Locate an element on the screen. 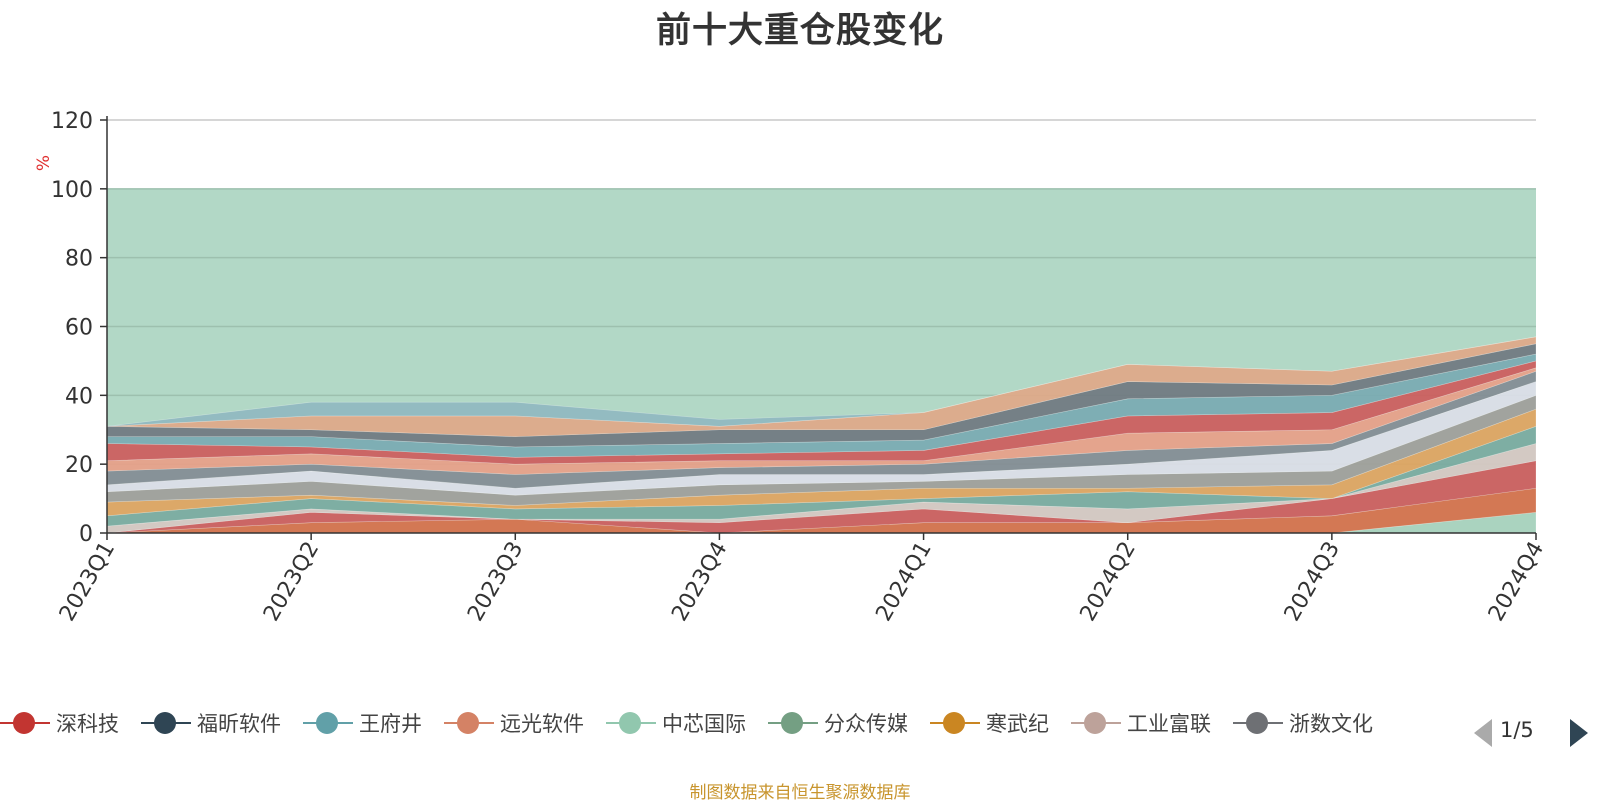 The height and width of the screenshot is (803, 1600). x-tick-label: 2023Q1 is located at coordinates (87, 582).